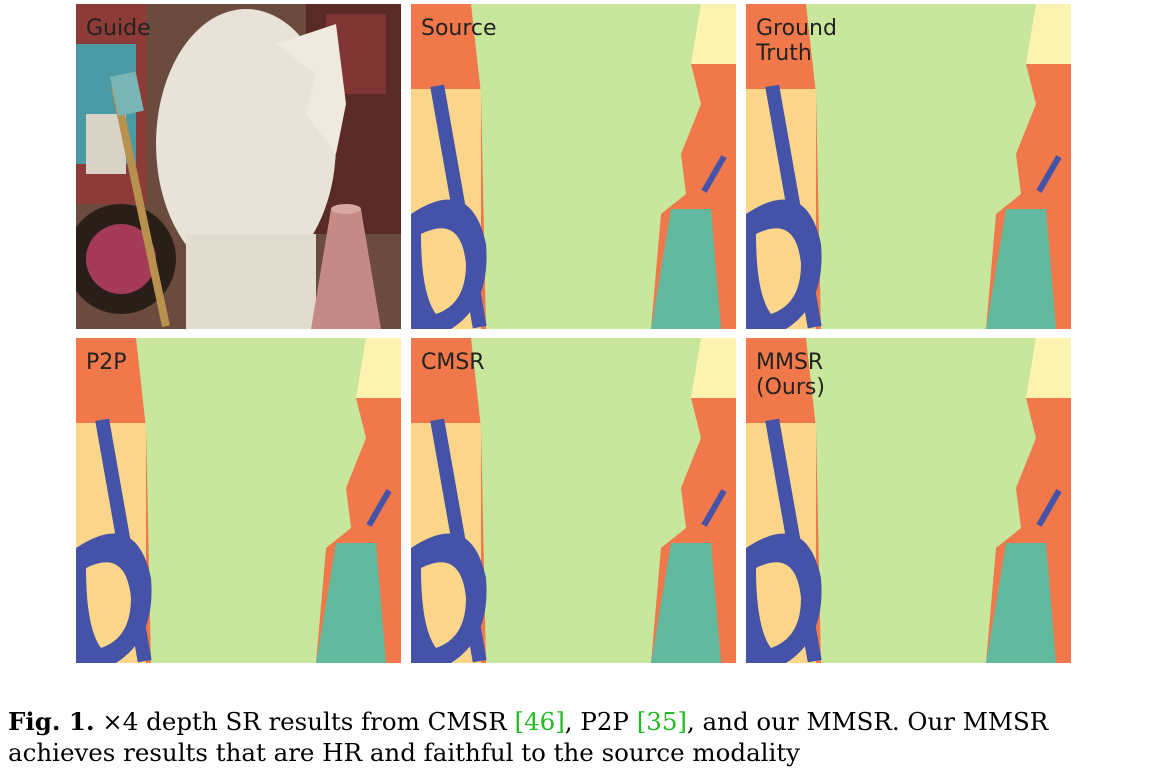  What do you see at coordinates (304, 721) in the screenshot?
I see `caption-text: ×4 depth SR results from CMSR` at bounding box center [304, 721].